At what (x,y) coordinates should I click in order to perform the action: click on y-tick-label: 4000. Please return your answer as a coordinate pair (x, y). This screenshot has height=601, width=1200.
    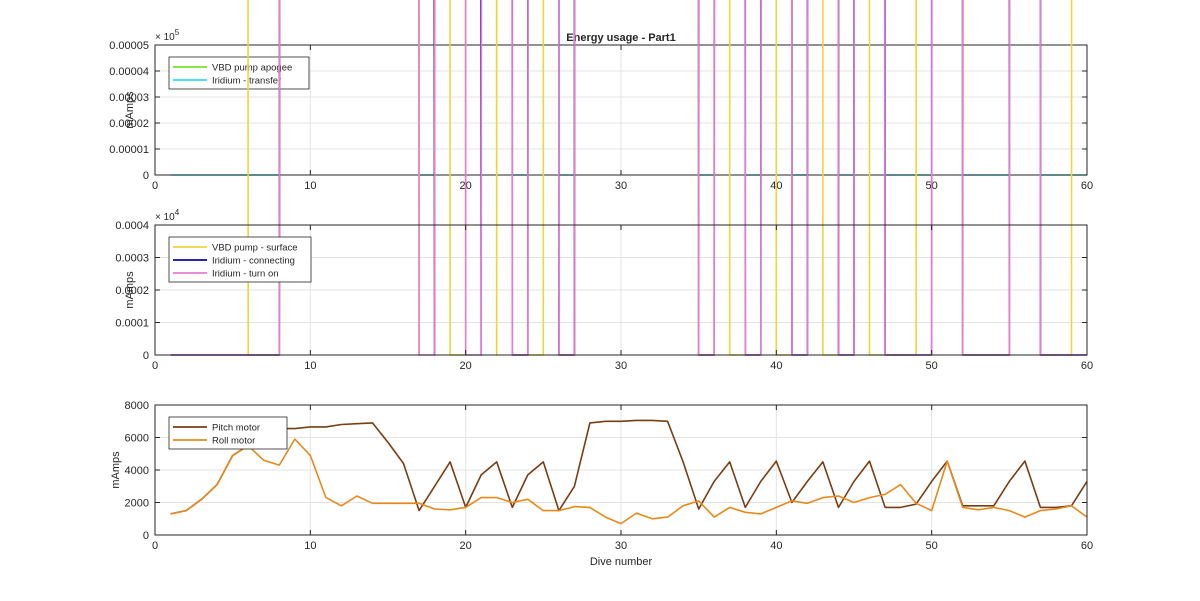
    Looking at the image, I should click on (137, 471).